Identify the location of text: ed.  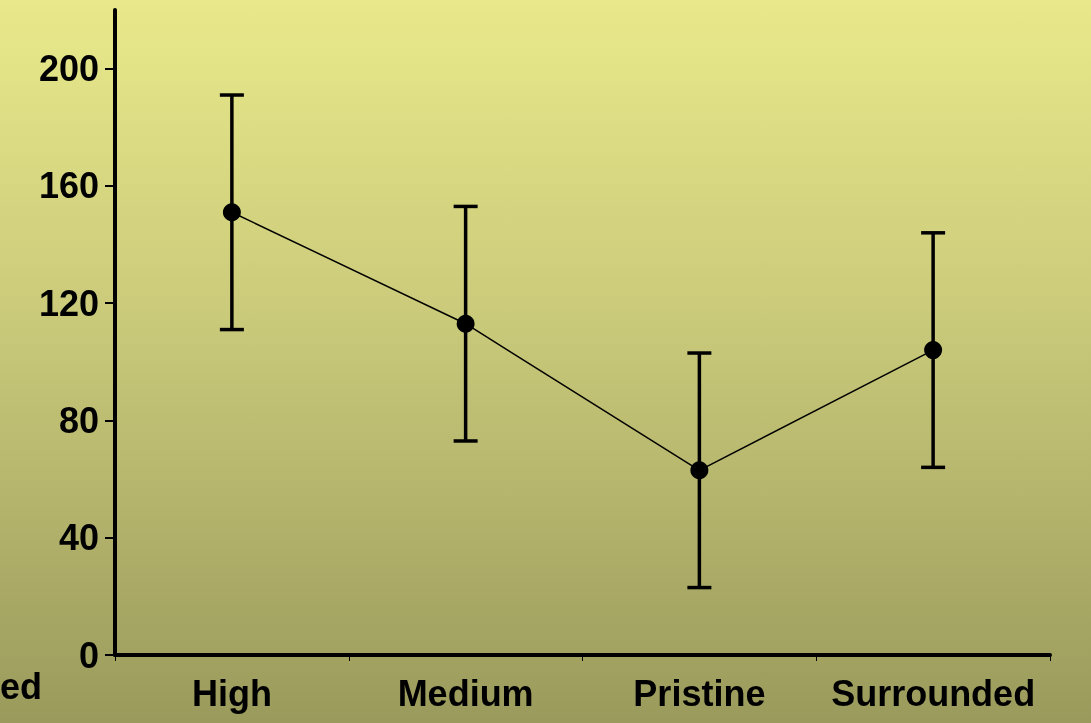
(21, 686).